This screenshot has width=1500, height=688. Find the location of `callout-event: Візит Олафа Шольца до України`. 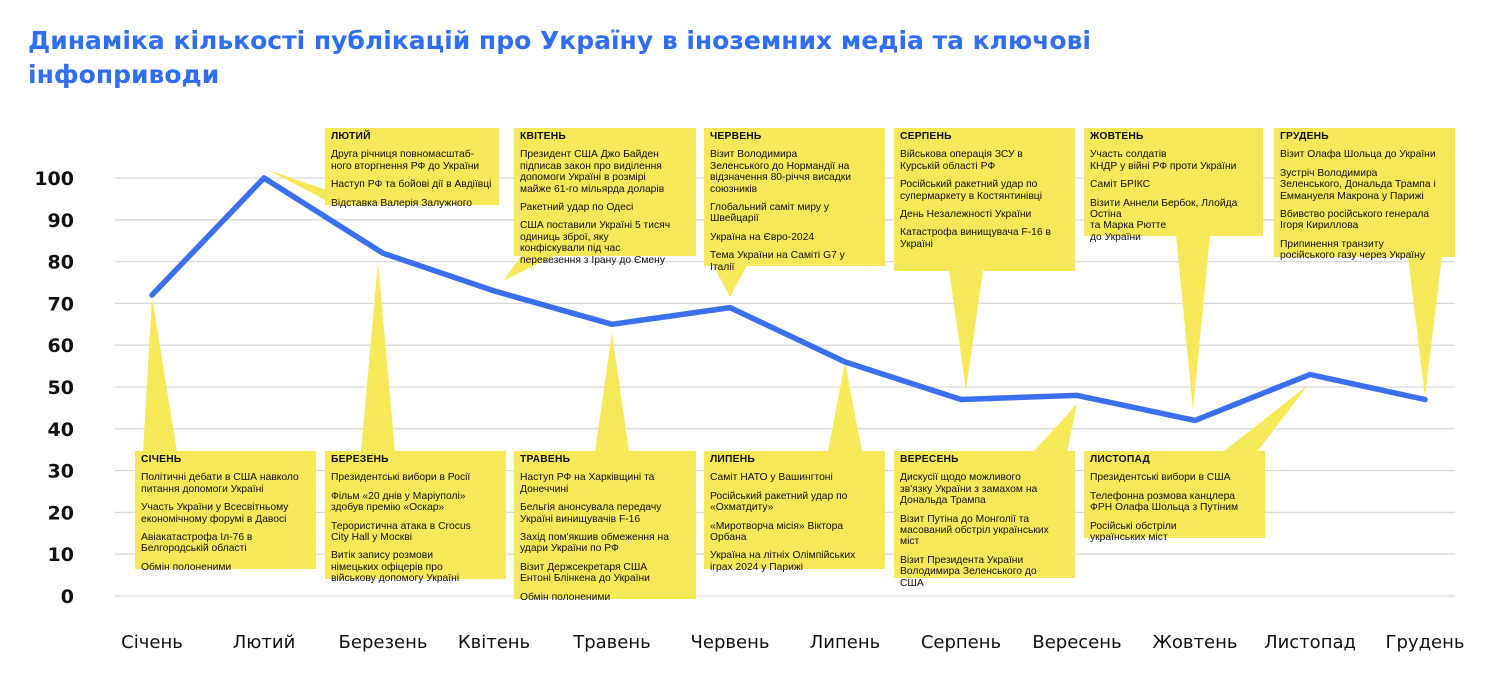

callout-event: Візит Олафа Шольца до України is located at coordinates (1358, 155).